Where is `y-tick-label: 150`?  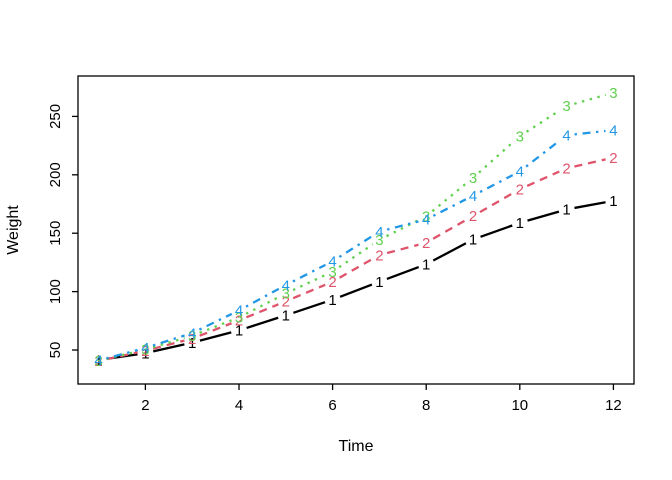 y-tick-label: 150 is located at coordinates (55, 233).